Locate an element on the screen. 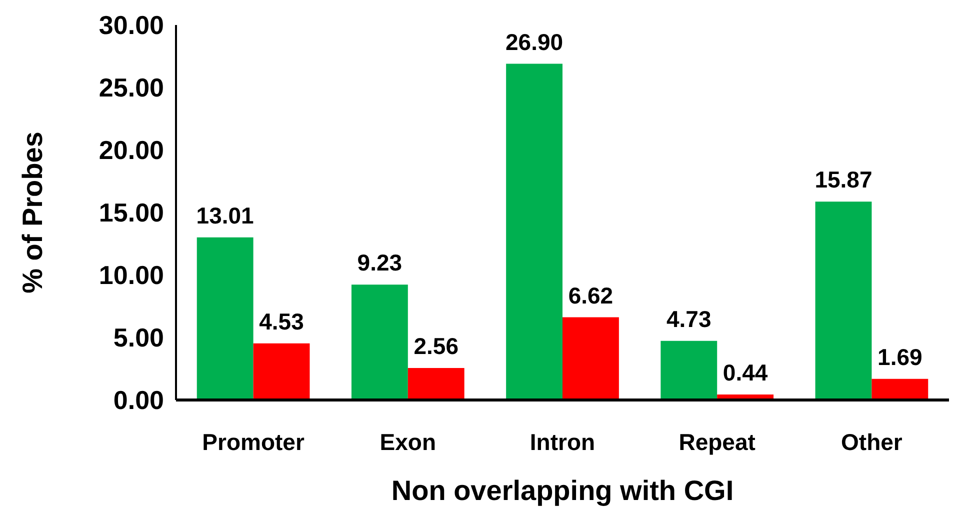  data-label: 15.87 is located at coordinates (843, 179).